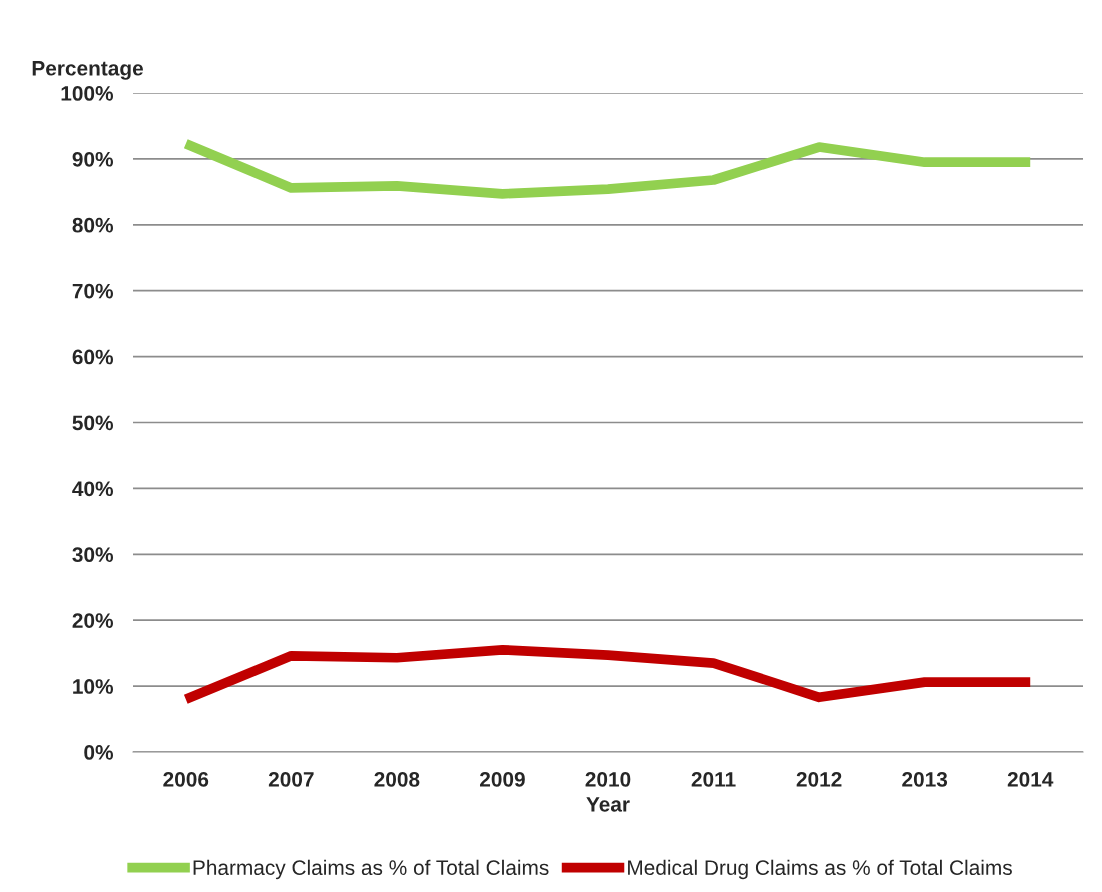 The height and width of the screenshot is (892, 1102). I want to click on x-tick-label: 2008, so click(397, 779).